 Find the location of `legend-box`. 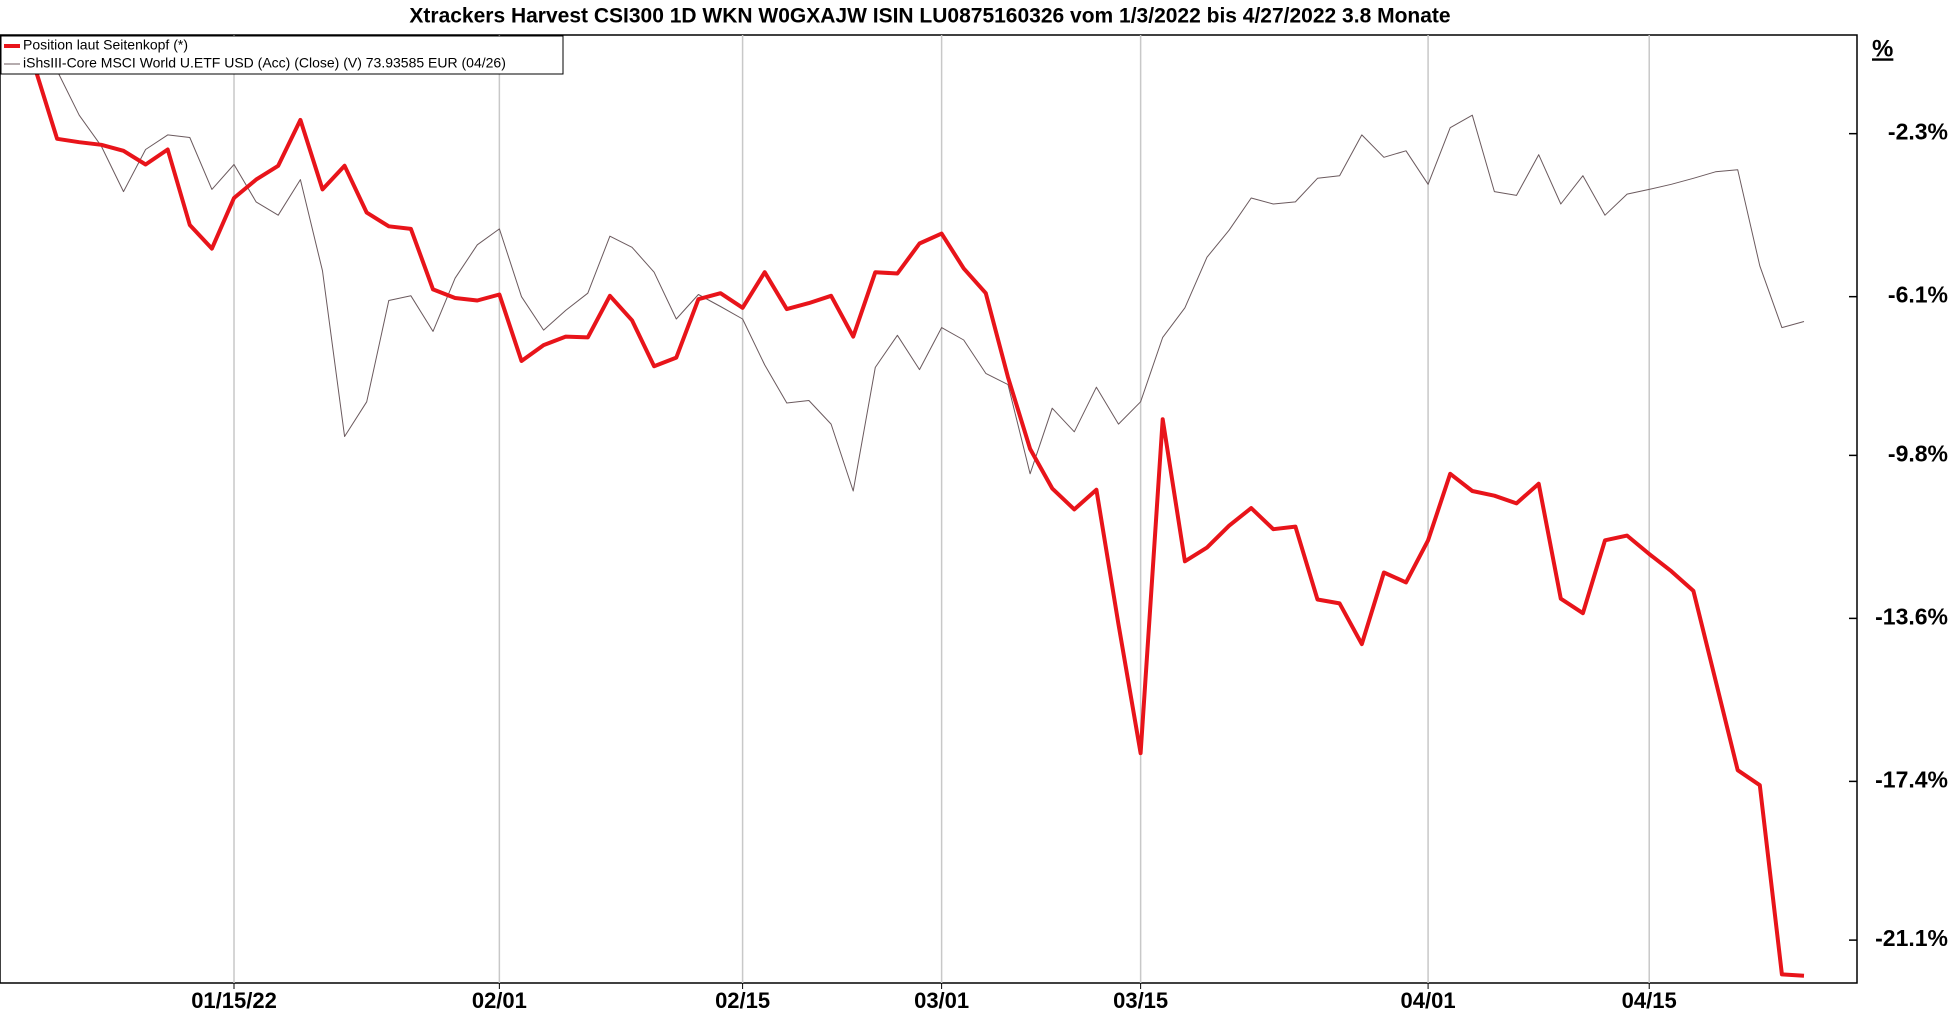

legend-box is located at coordinates (282, 55).